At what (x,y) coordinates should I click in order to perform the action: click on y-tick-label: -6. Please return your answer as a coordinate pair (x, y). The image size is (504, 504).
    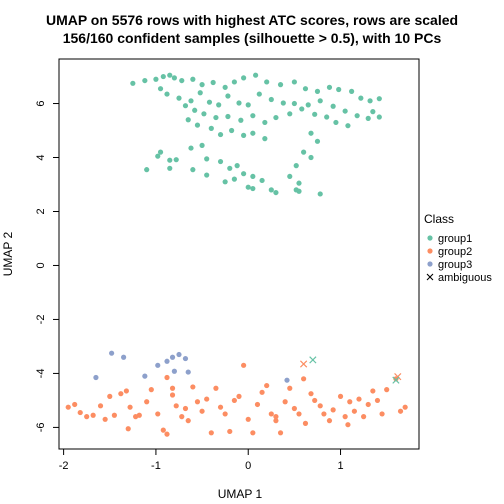
    Looking at the image, I should click on (41, 428).